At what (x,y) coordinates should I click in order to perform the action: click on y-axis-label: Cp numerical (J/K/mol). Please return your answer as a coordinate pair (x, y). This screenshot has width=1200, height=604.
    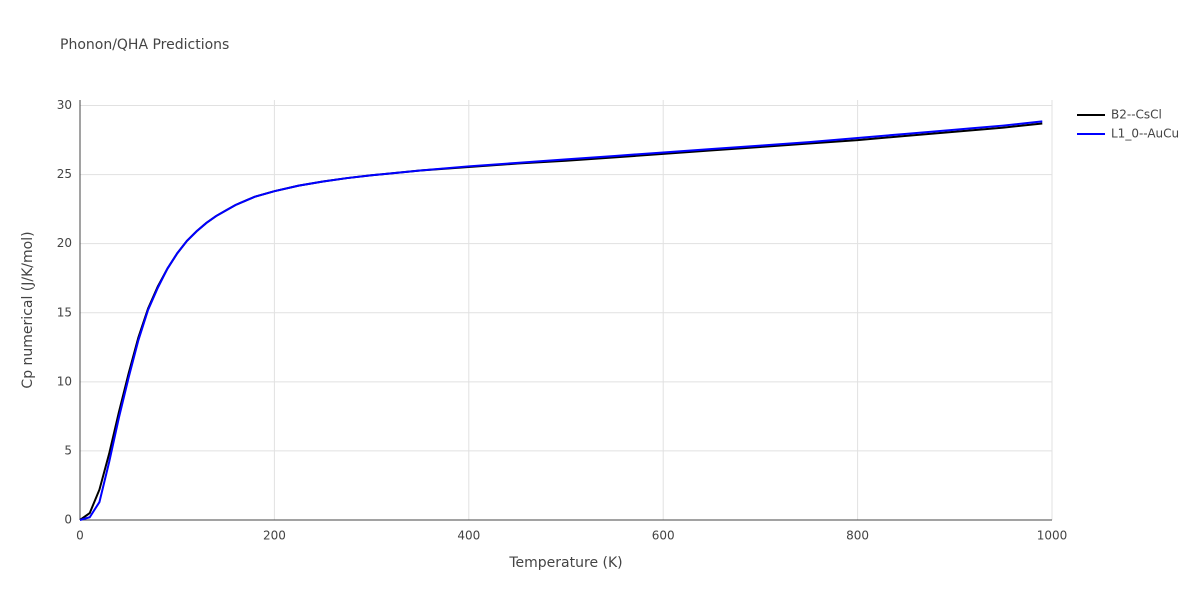
    Looking at the image, I should click on (28, 309).